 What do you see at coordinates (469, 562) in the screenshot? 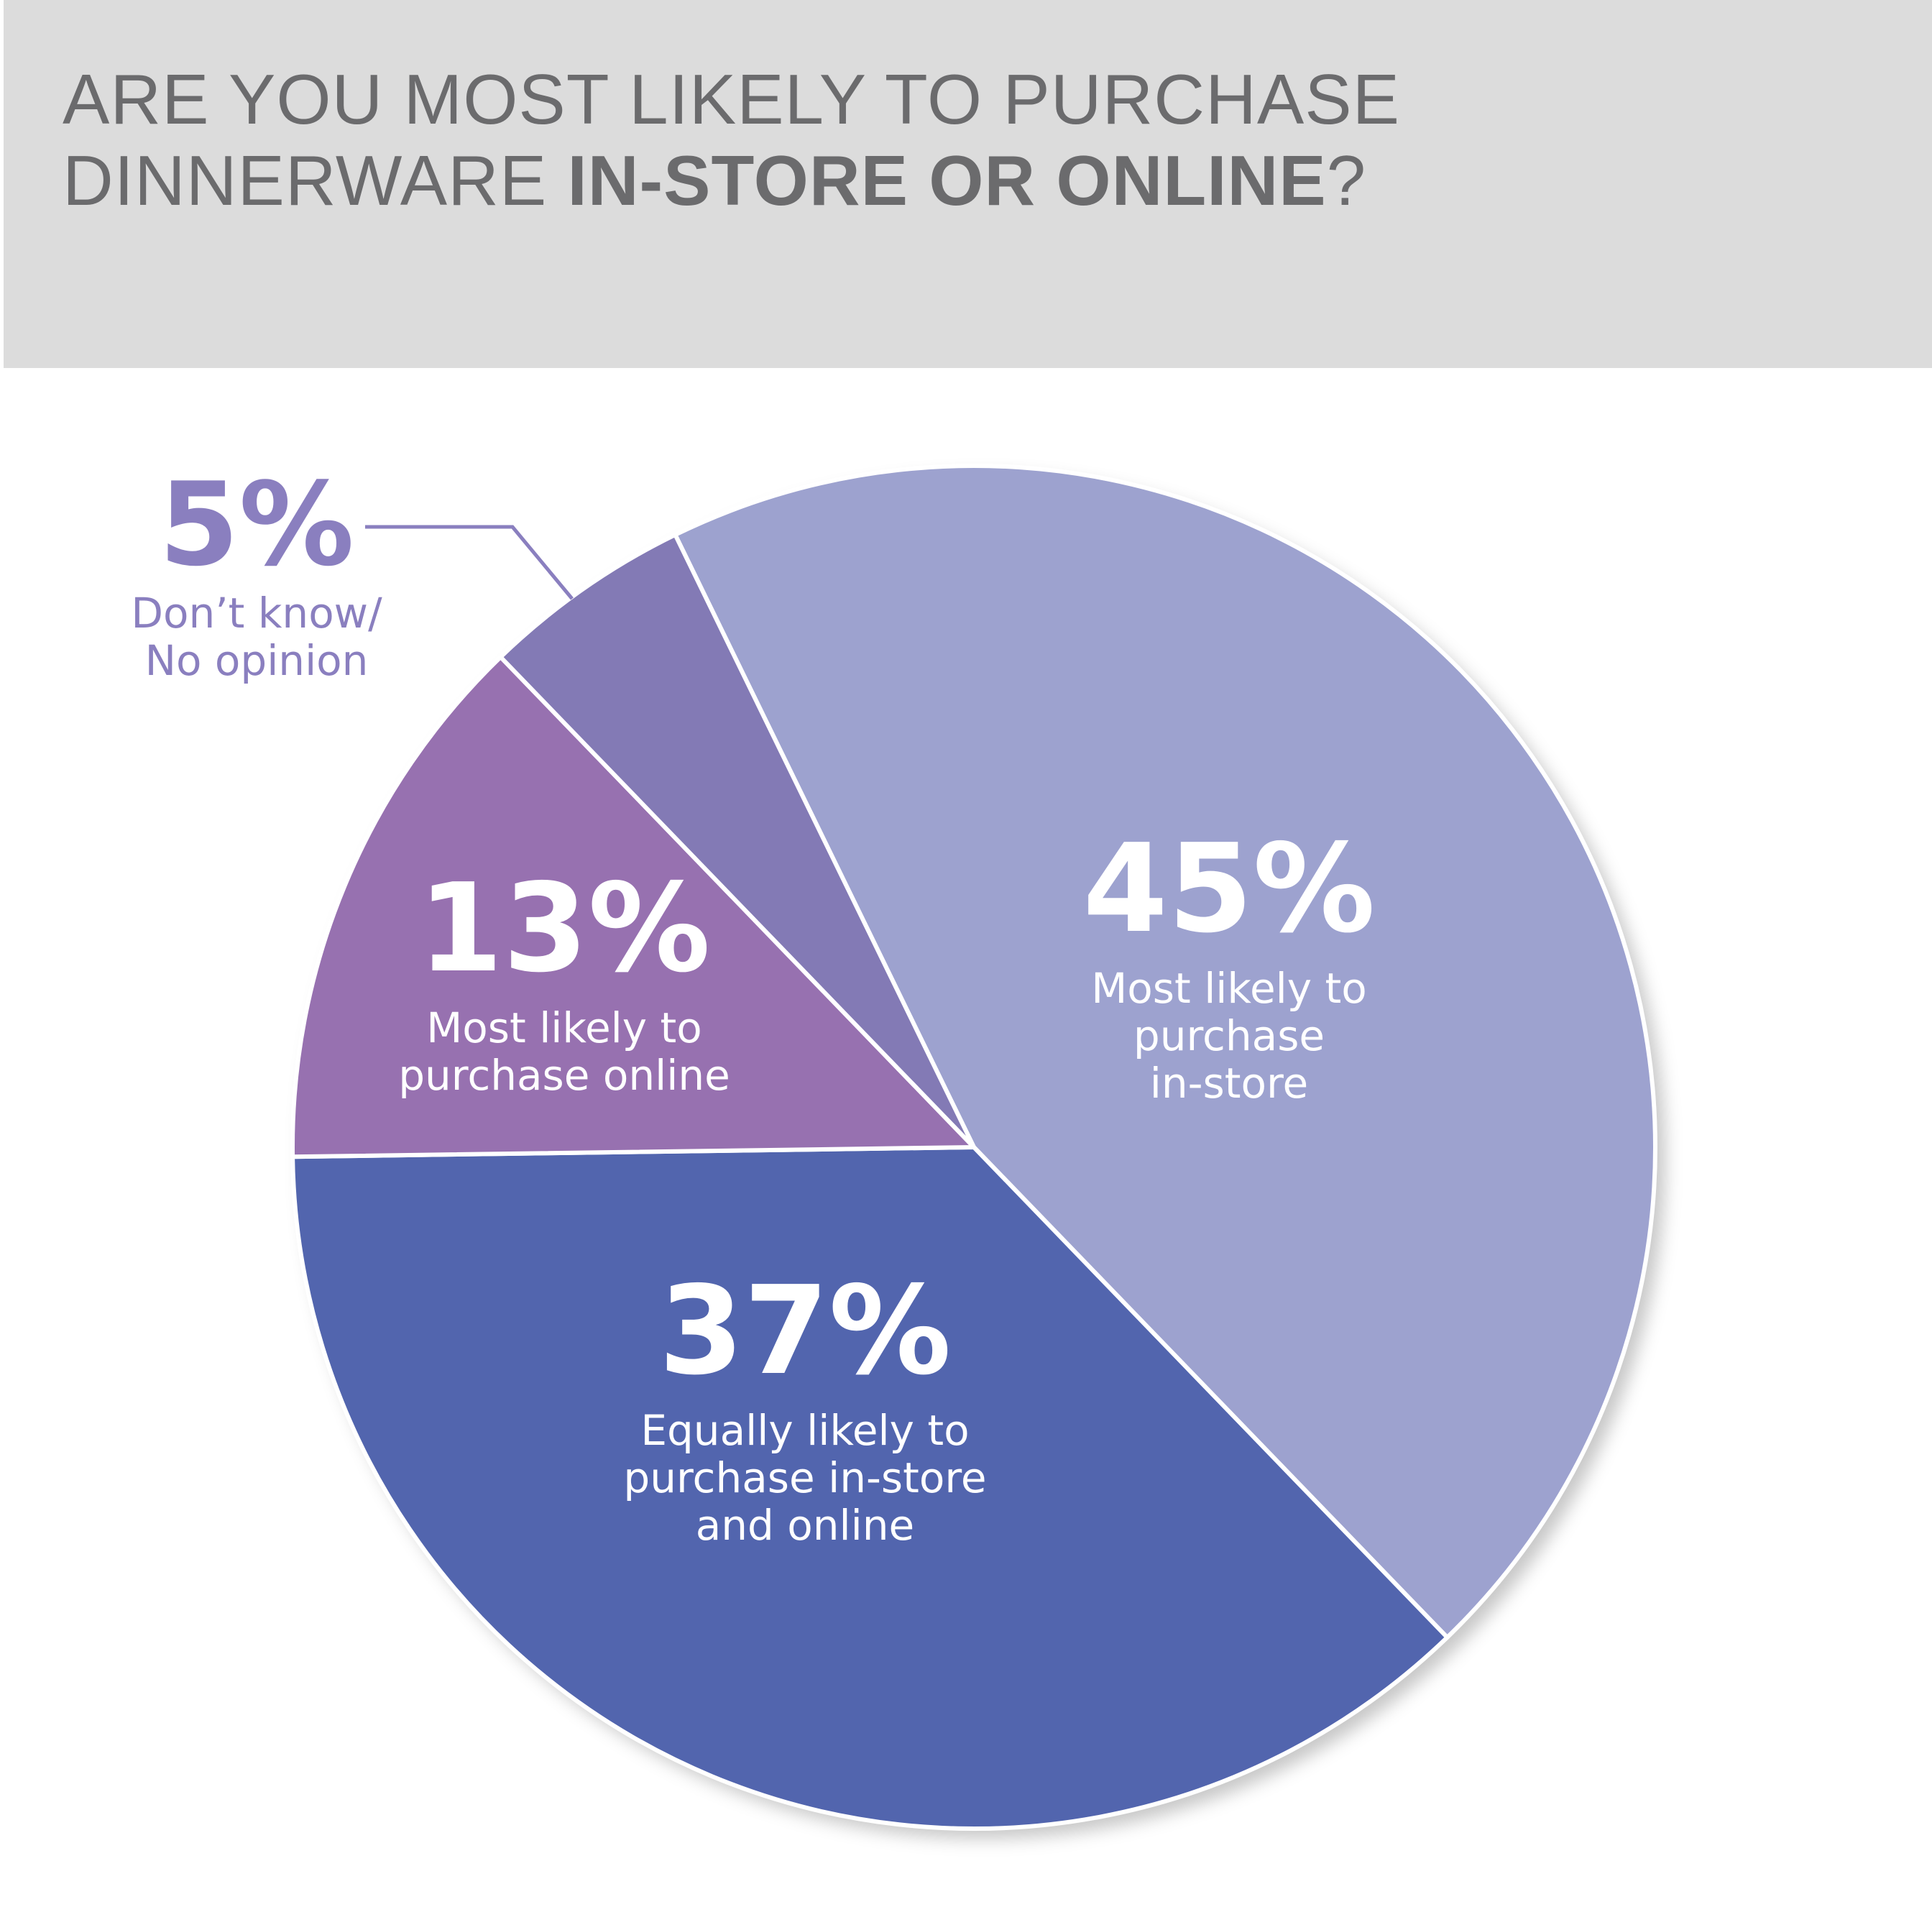
I see `callout-leader-line` at bounding box center [469, 562].